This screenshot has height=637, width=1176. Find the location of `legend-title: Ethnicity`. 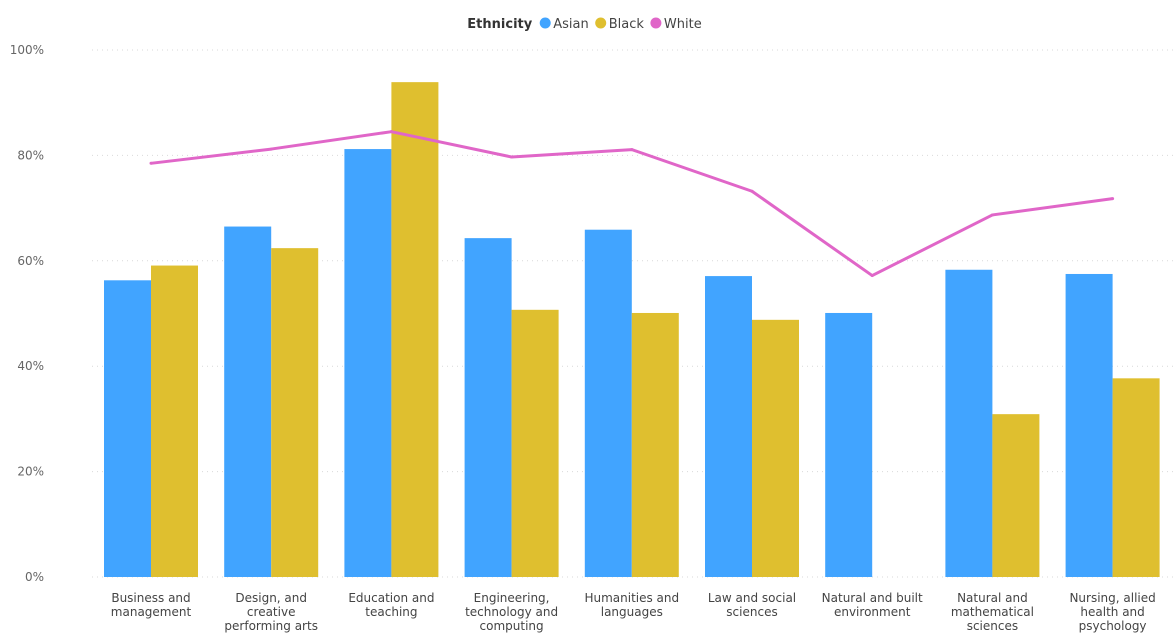

legend-title: Ethnicity is located at coordinates (499, 24).